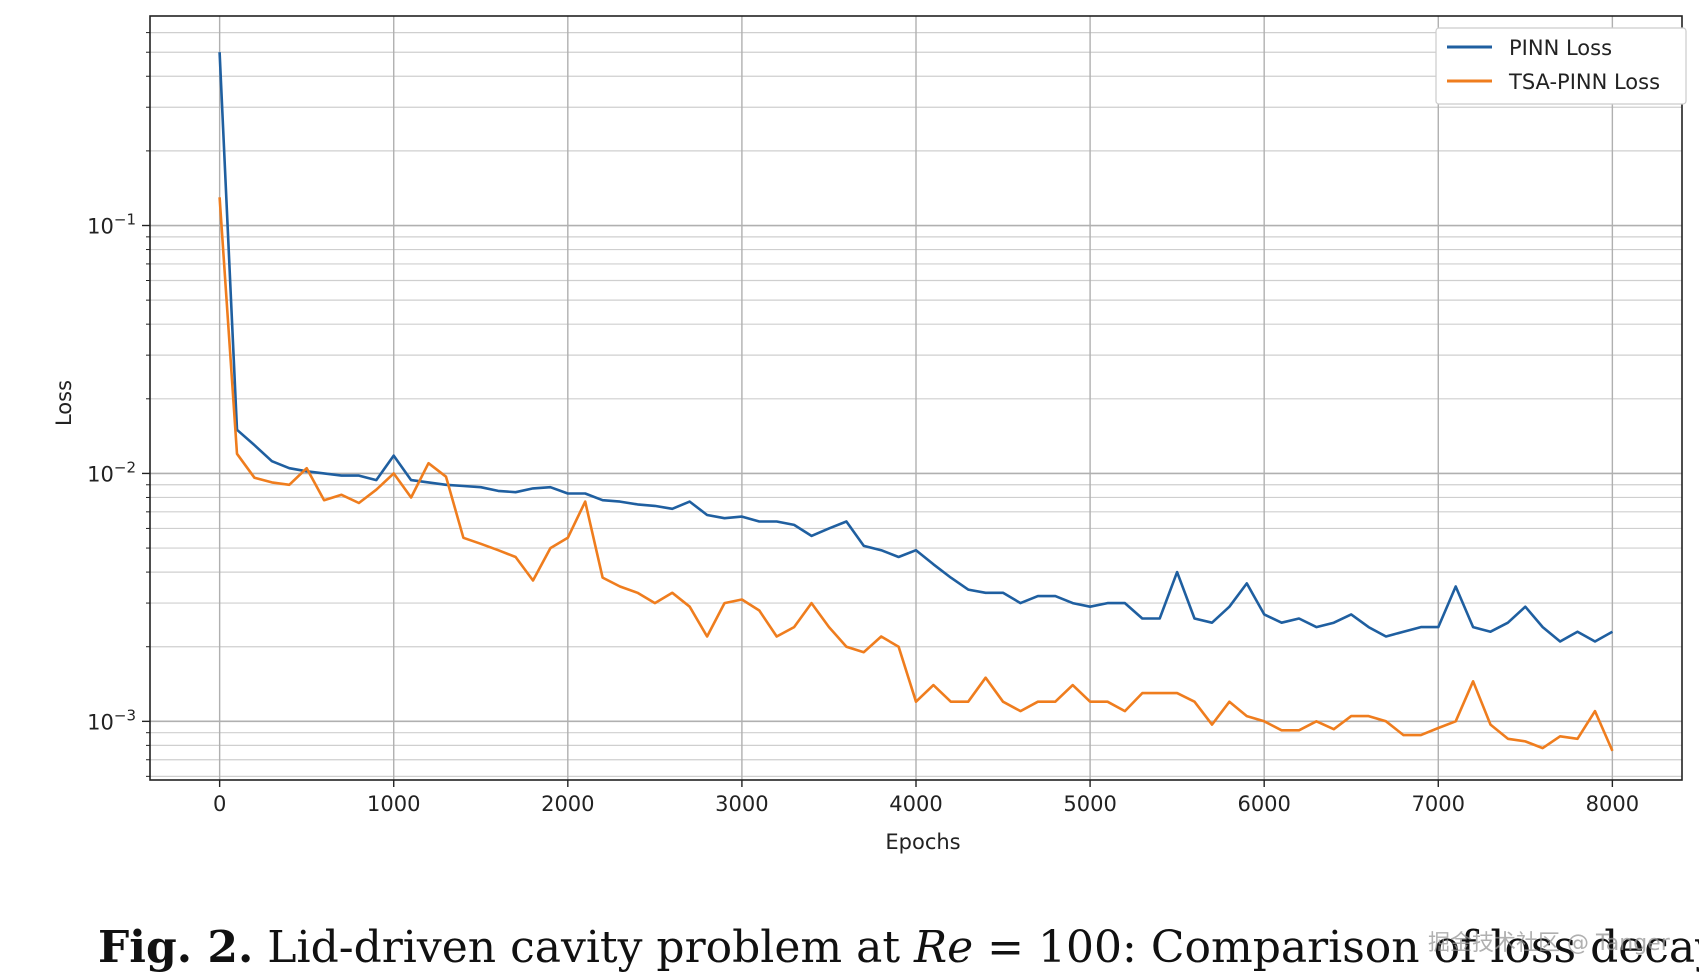 Image resolution: width=1699 pixels, height=975 pixels. I want to click on y-axis-title: Loss, so click(64, 403).